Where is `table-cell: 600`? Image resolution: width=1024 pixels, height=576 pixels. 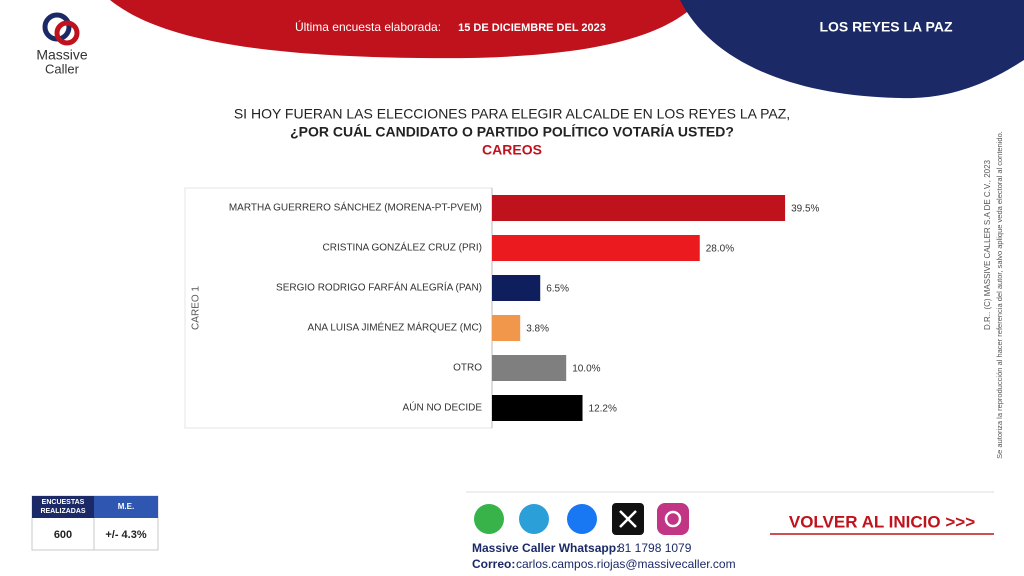
table-cell: 600 is located at coordinates (63, 535).